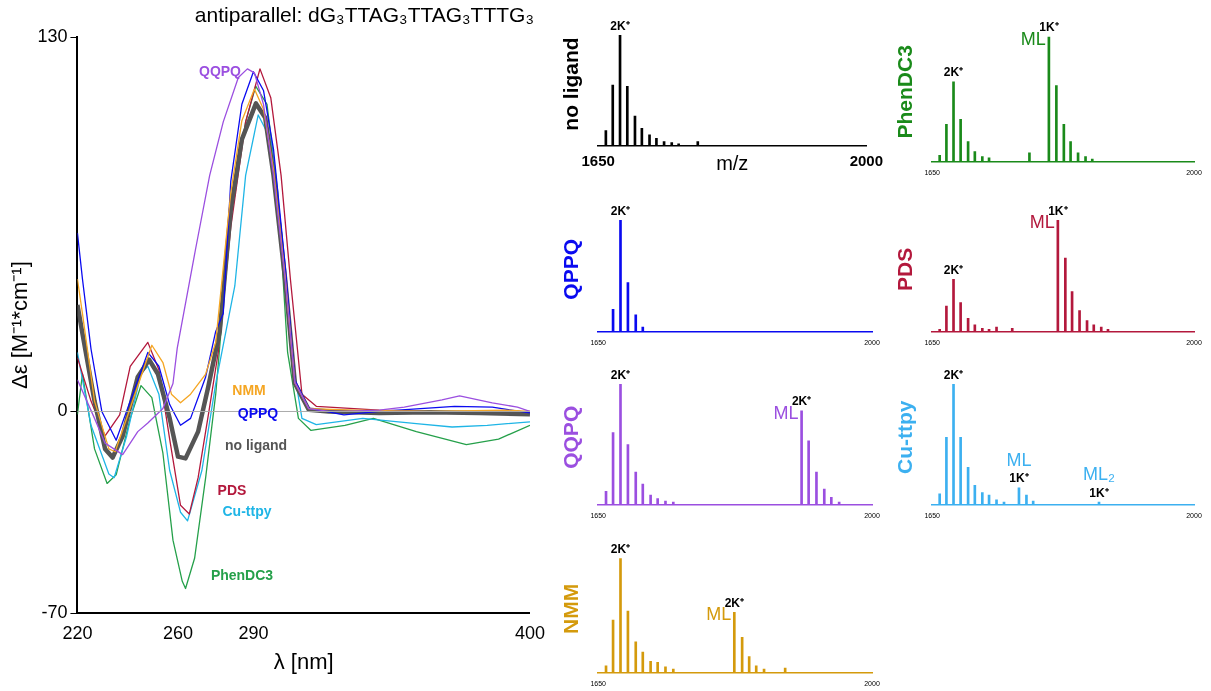 The image size is (1211, 691). Describe the element at coordinates (1099, 474) in the screenshot. I see `annotation: ML₂` at that location.